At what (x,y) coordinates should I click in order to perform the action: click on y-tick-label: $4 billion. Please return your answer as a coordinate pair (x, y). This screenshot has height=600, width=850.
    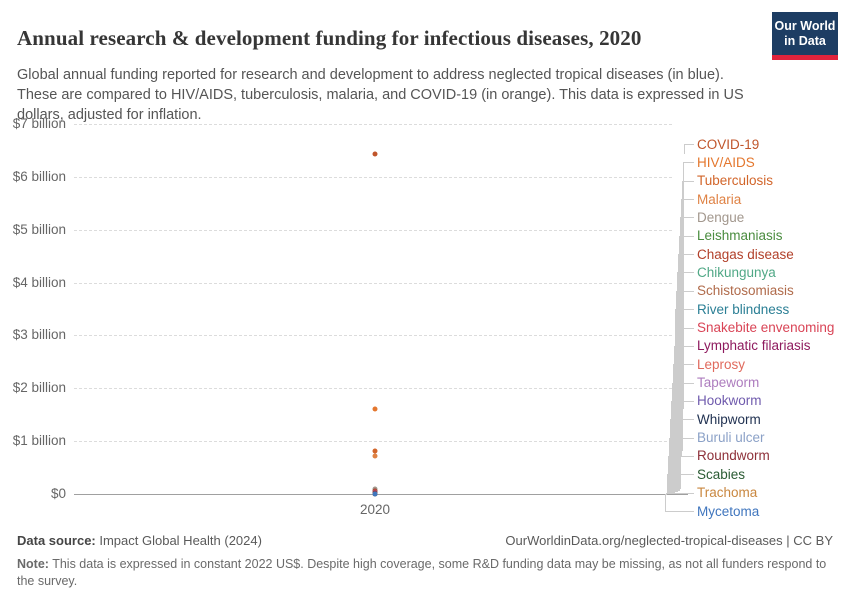
    Looking at the image, I should click on (39, 282).